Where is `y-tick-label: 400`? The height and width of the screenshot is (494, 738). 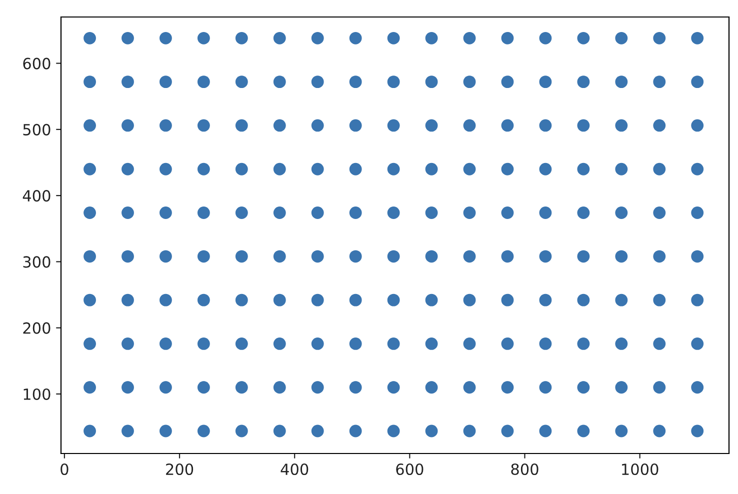
y-tick-label: 400 is located at coordinates (36, 196).